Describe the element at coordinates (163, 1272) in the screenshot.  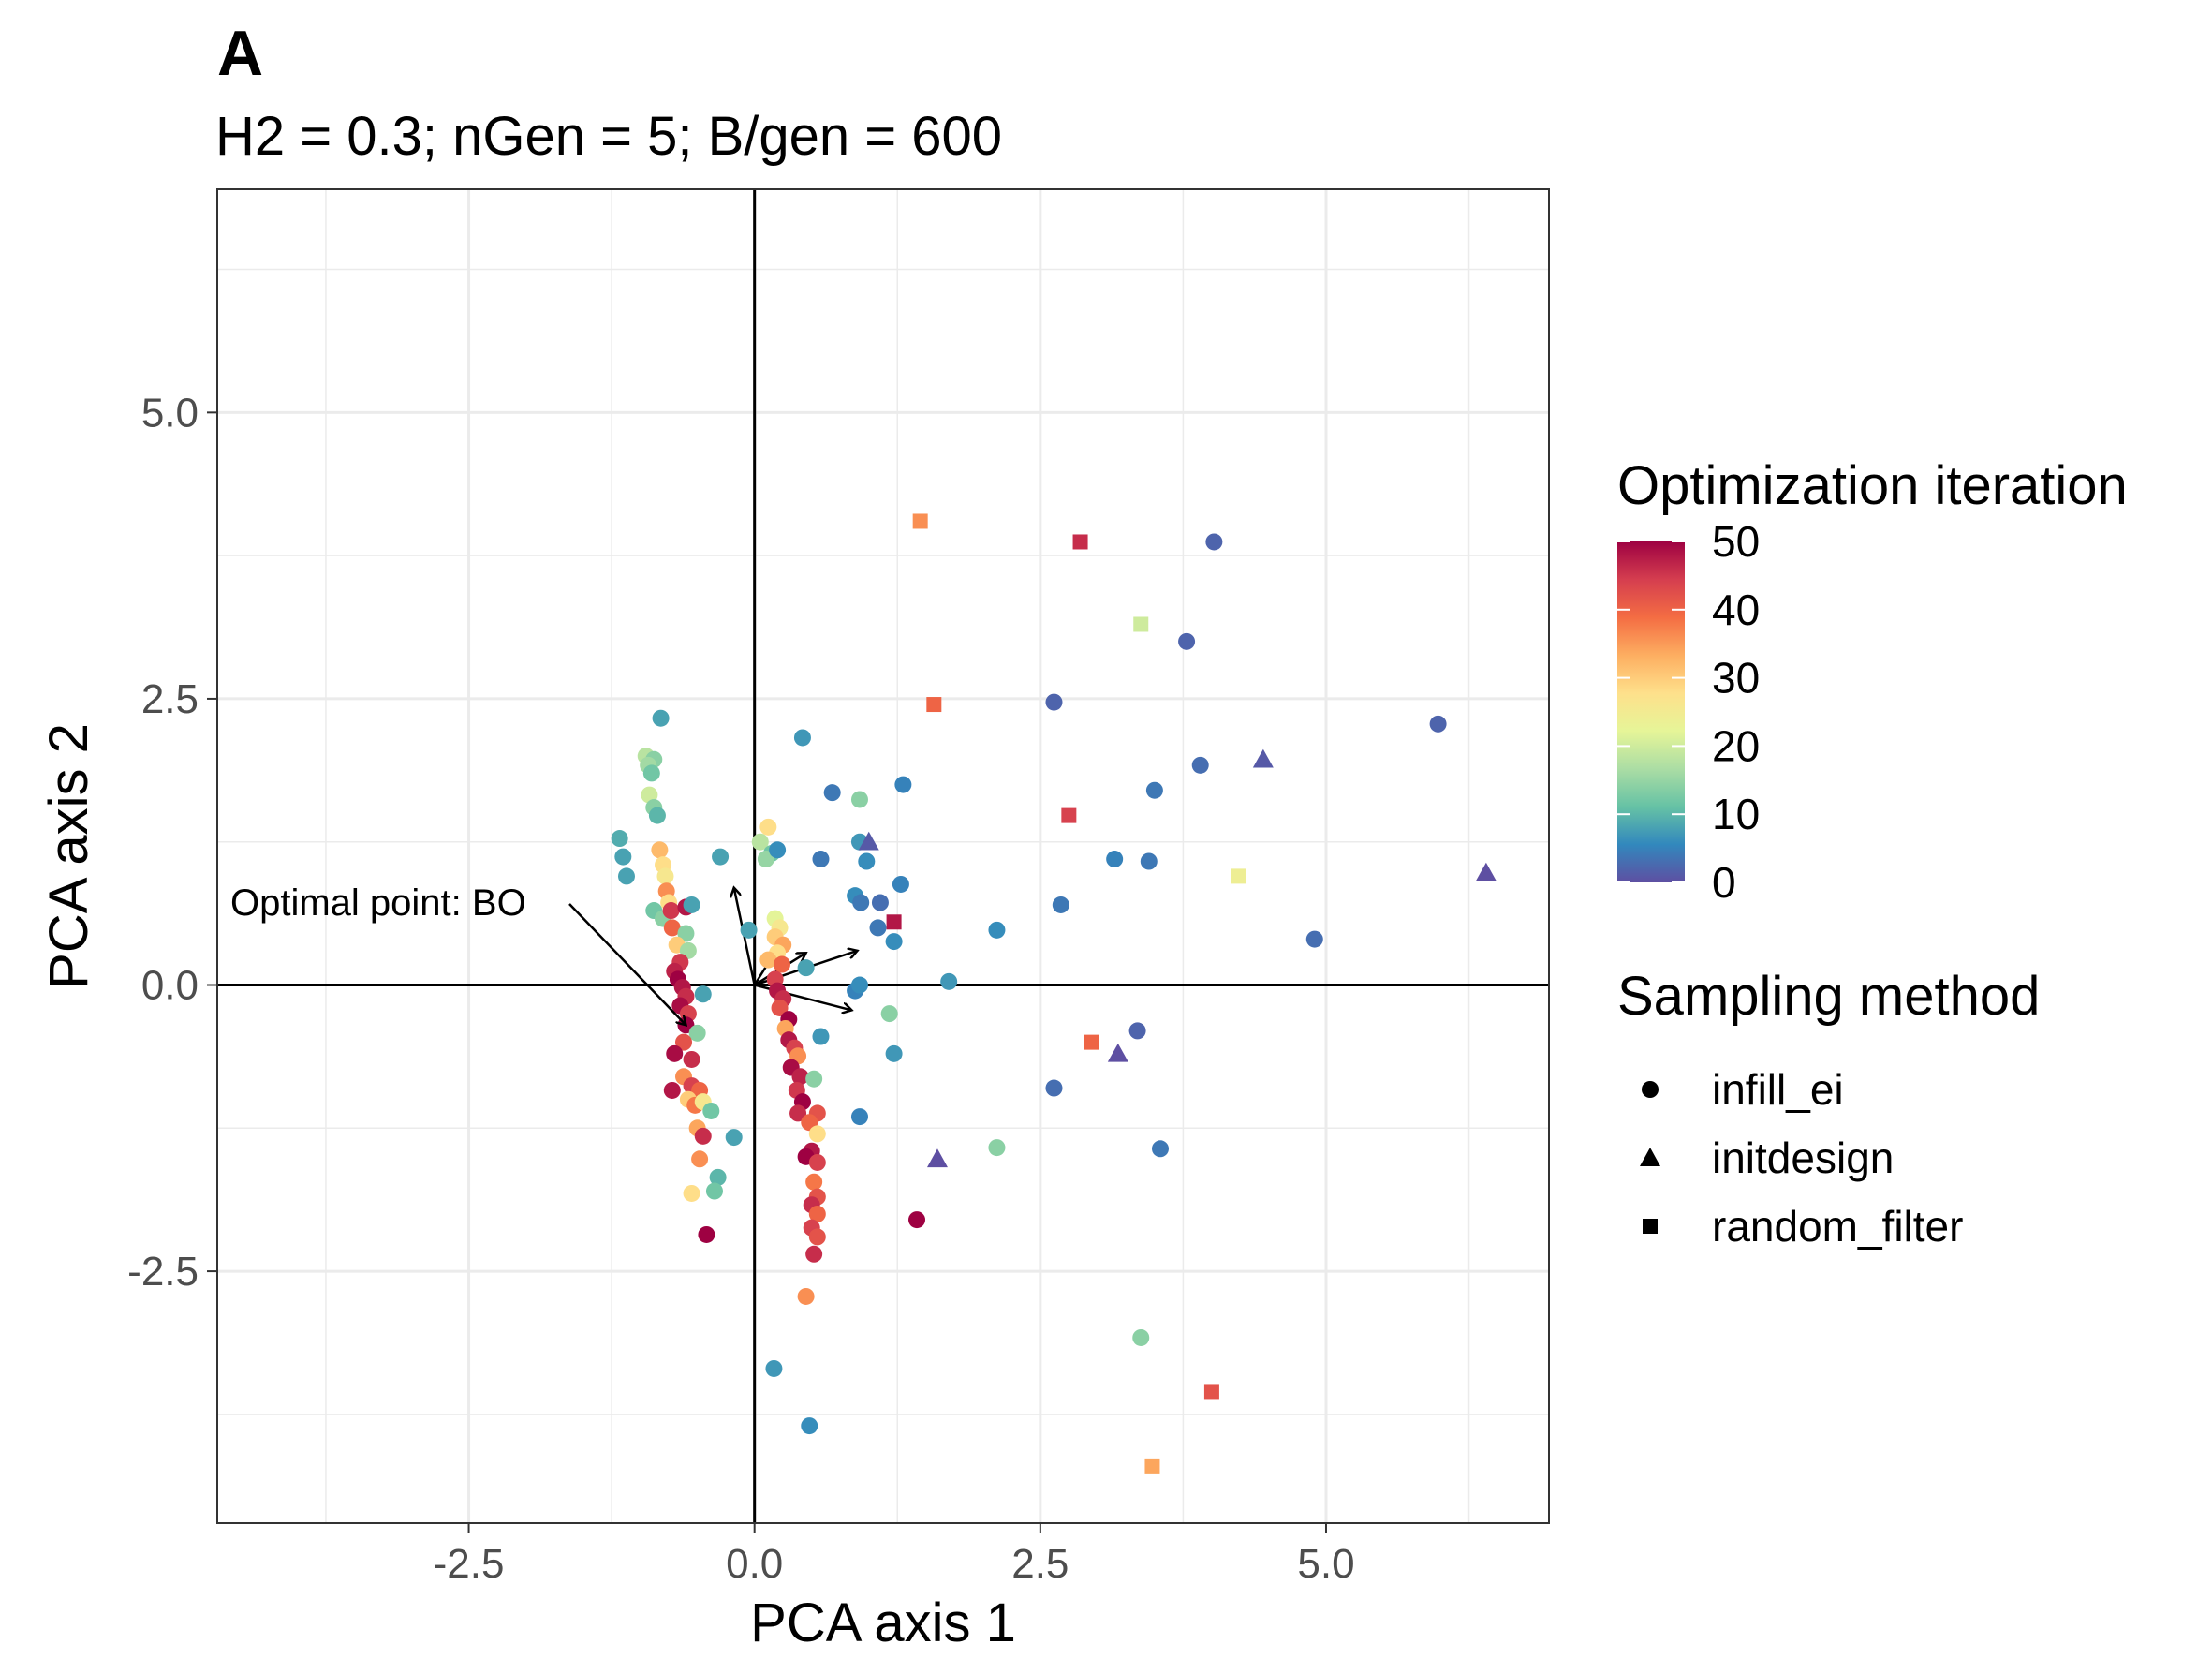
I see `y-tick-label: -2.5` at that location.